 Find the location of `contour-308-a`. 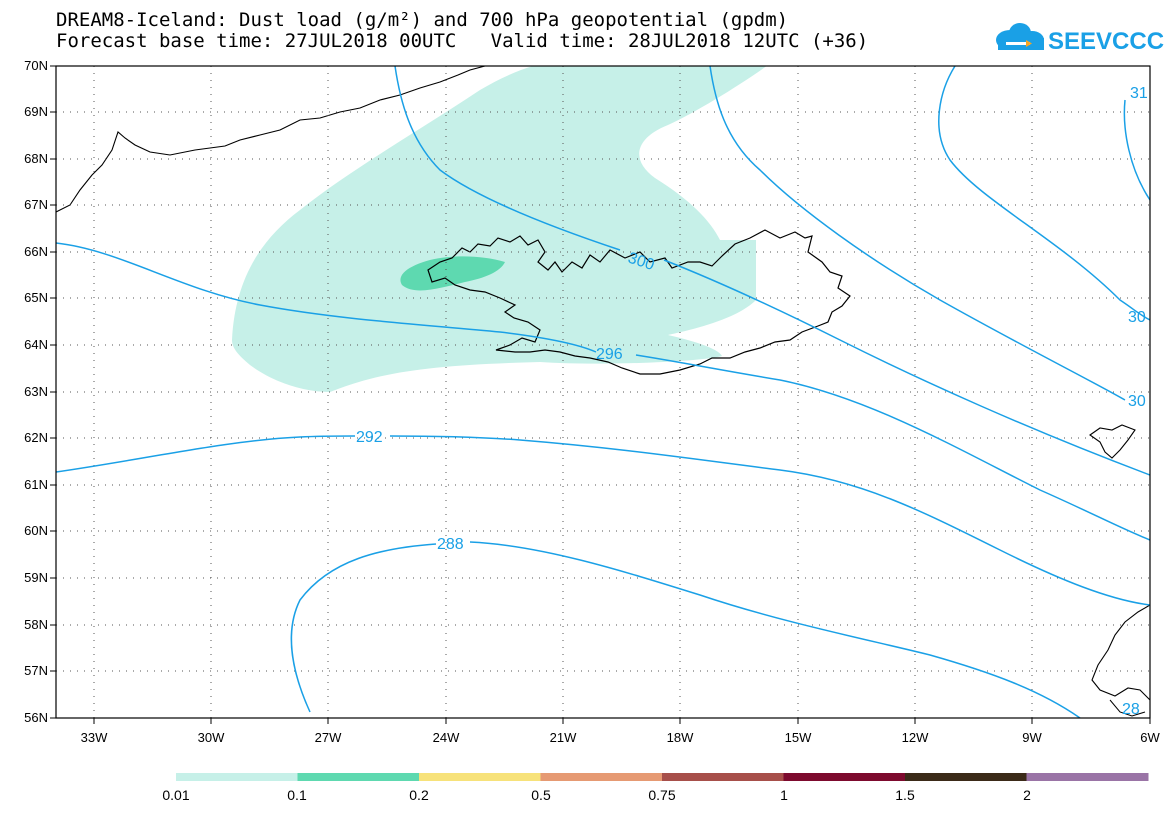

contour-308-a is located at coordinates (1044, 193).